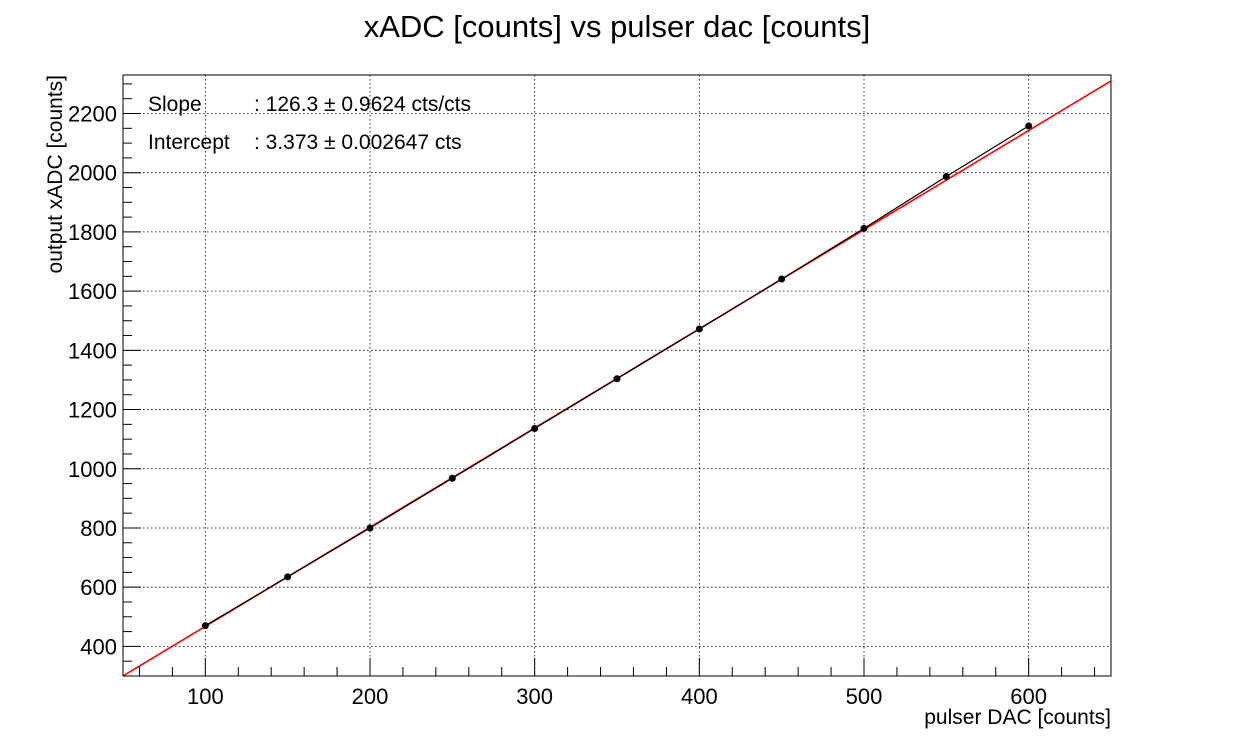 The width and height of the screenshot is (1235, 751). Describe the element at coordinates (1028, 696) in the screenshot. I see `x-tick-label: 600` at that location.